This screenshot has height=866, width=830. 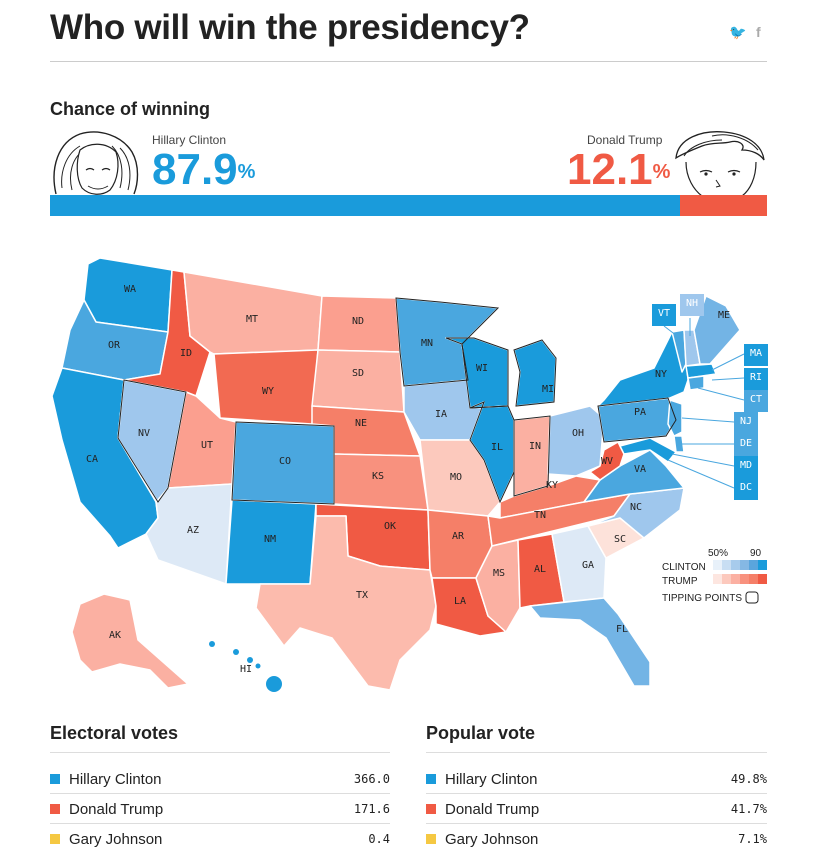 What do you see at coordinates (371, 779) in the screenshot?
I see `candidate-value: 366.0` at bounding box center [371, 779].